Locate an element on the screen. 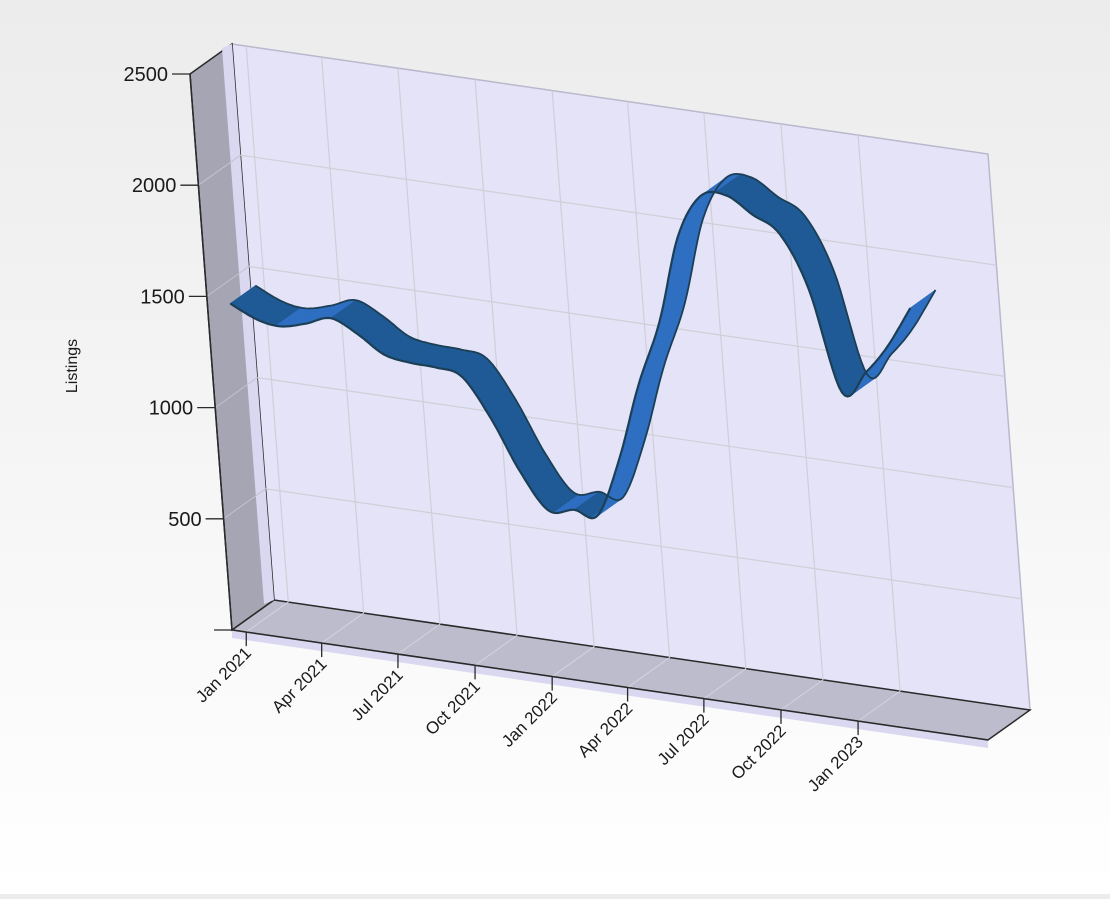  side-wall-rim is located at coordinates (248, 324).